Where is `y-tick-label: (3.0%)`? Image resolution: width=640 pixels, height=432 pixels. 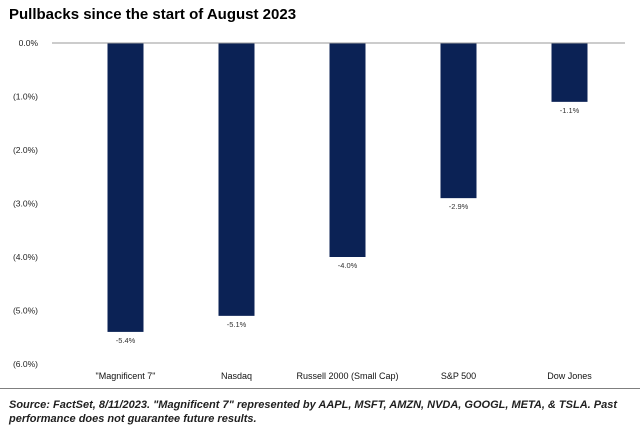
y-tick-label: (3.0%) is located at coordinates (25, 204).